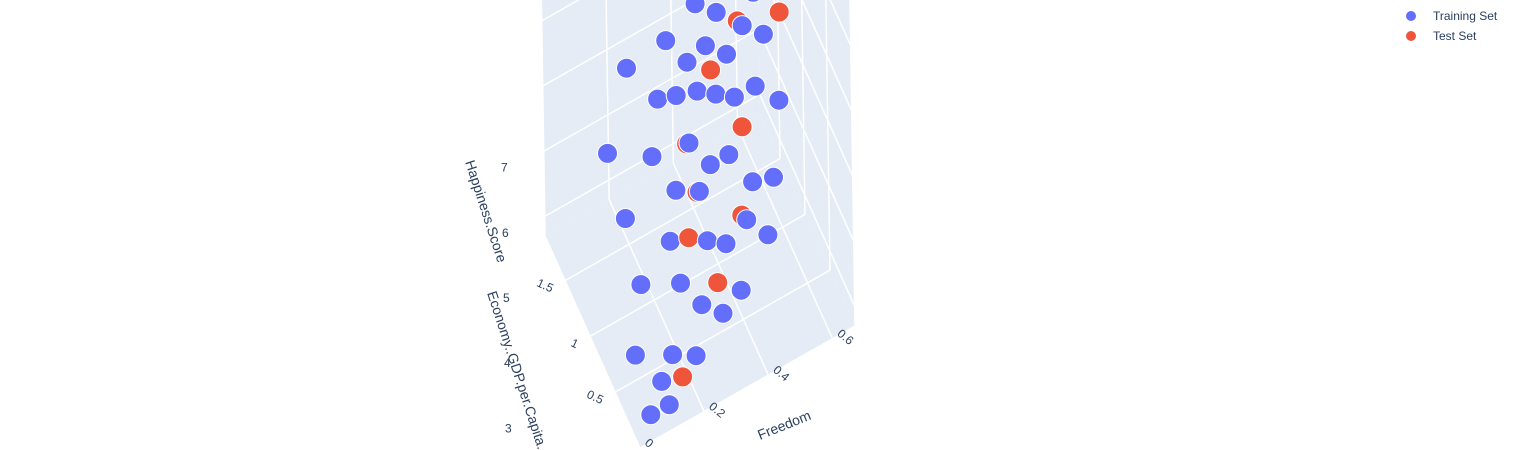 The image size is (1516, 450). Describe the element at coordinates (1411, 16) in the screenshot. I see `training-marker-icon` at that location.